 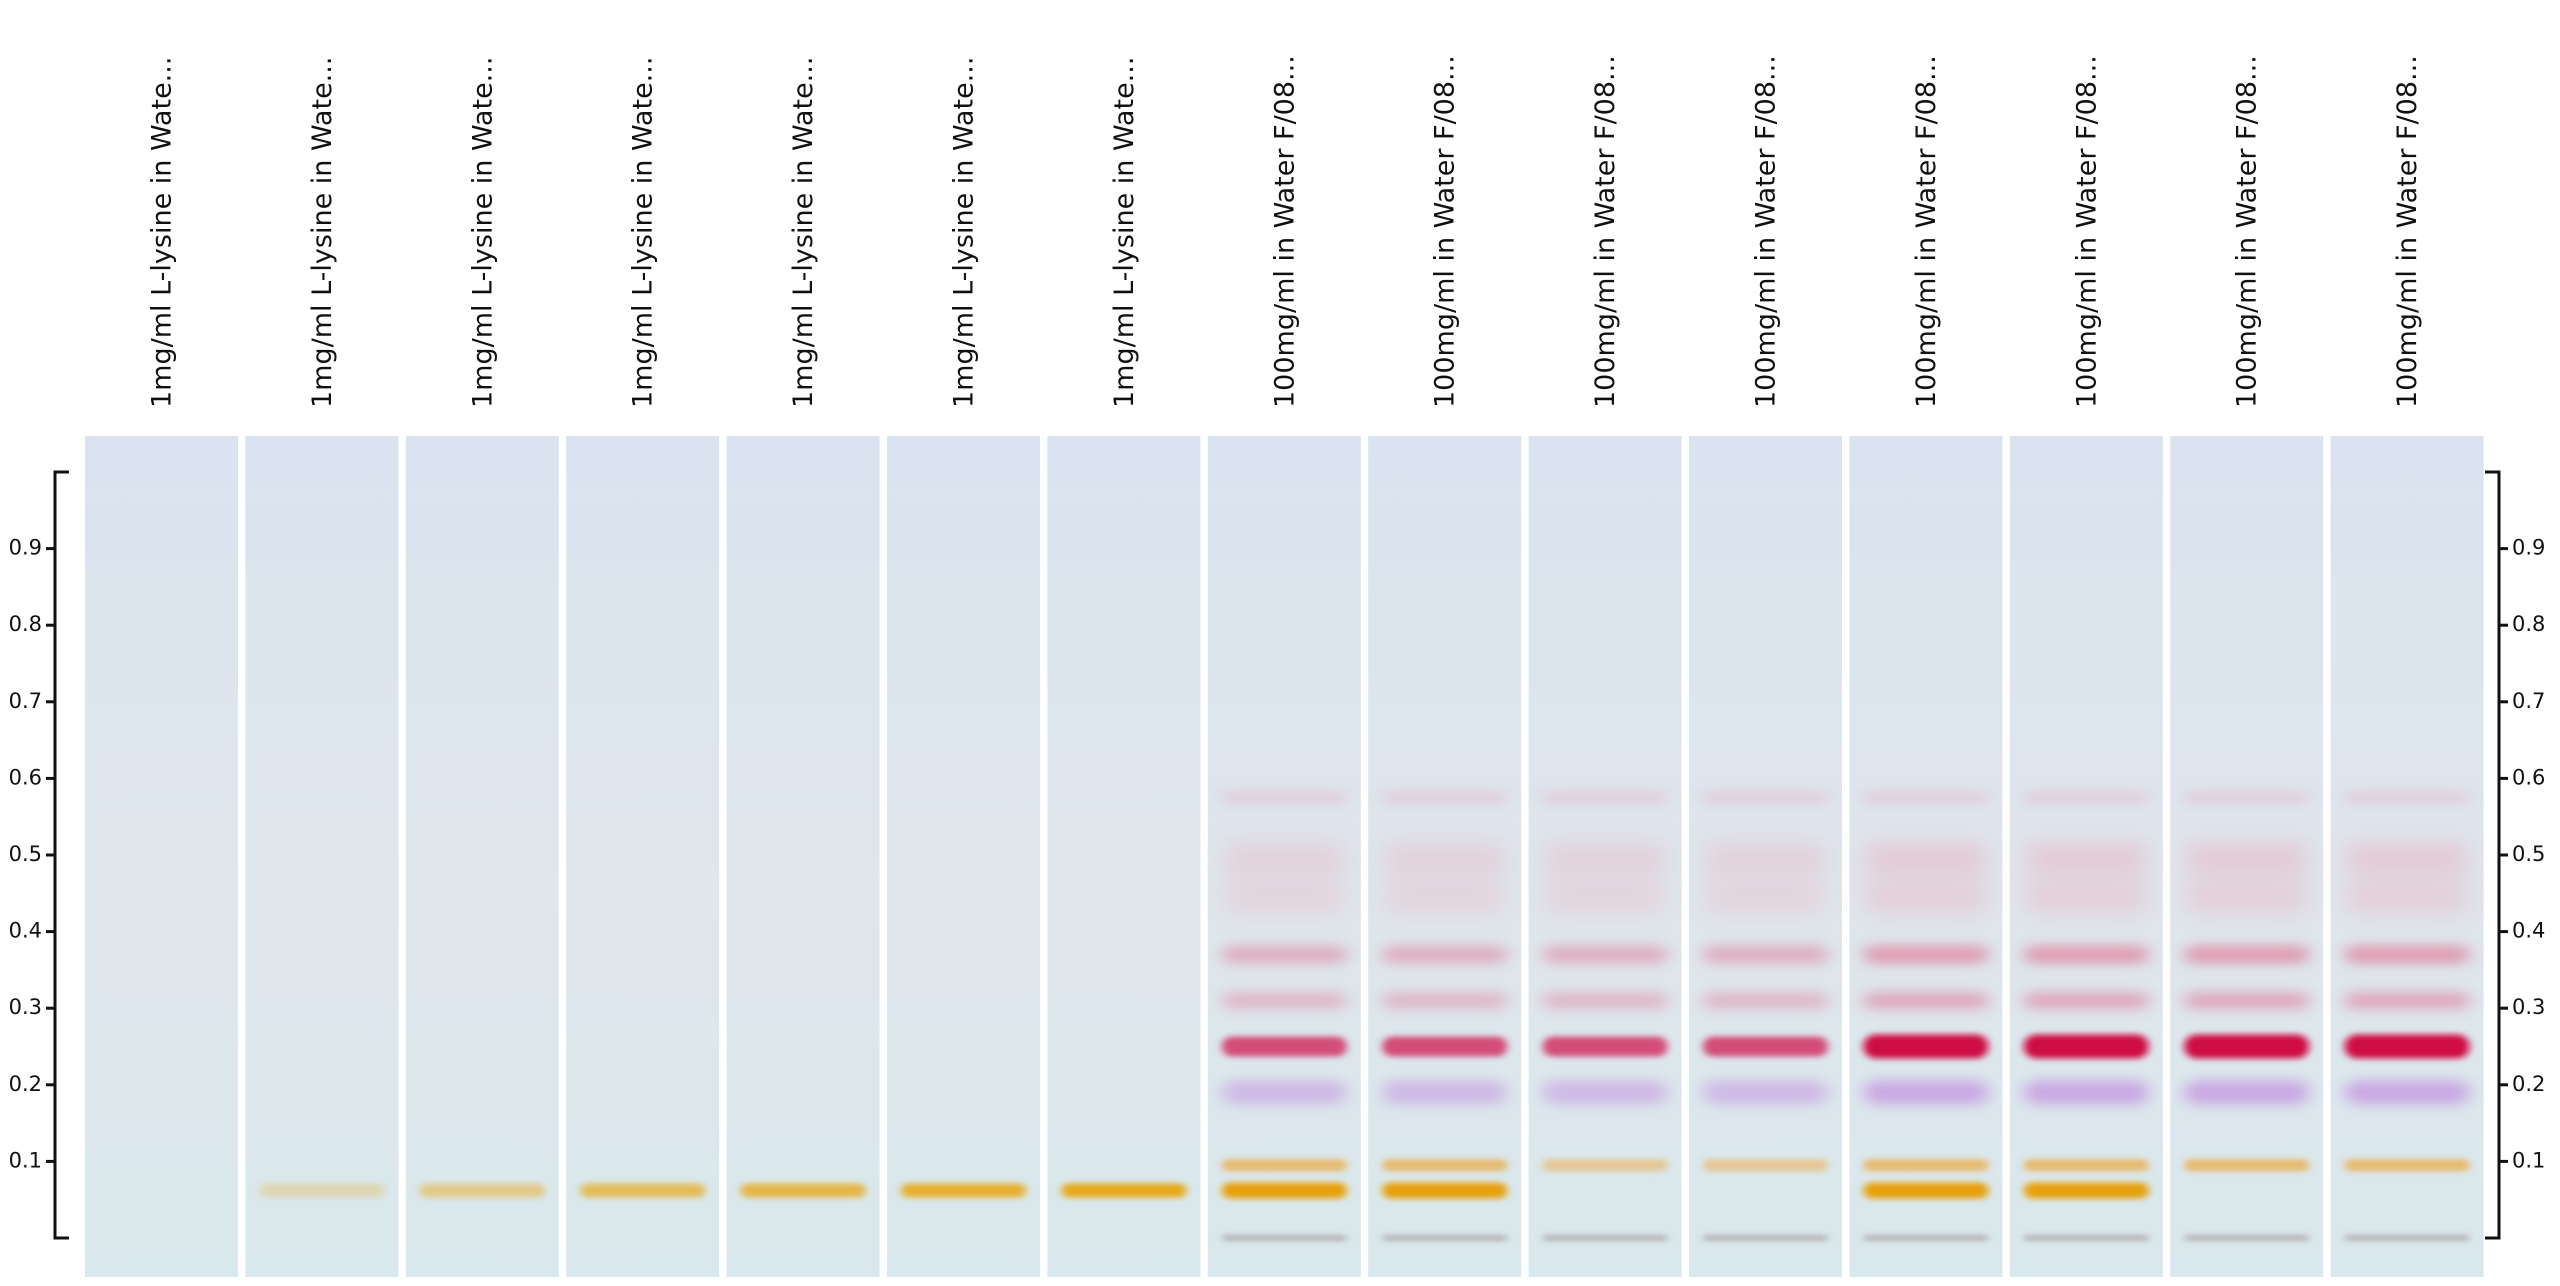 What do you see at coordinates (2528, 931) in the screenshot?
I see `tick-label: 0.4` at bounding box center [2528, 931].